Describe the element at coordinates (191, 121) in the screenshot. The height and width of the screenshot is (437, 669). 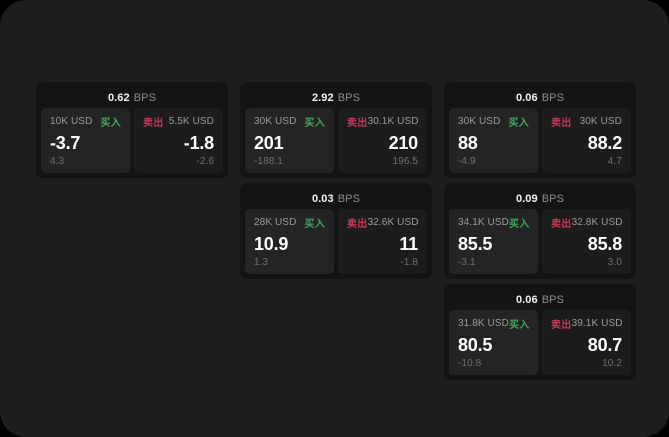
I see `sell-size-label: 5.5K USD` at that location.